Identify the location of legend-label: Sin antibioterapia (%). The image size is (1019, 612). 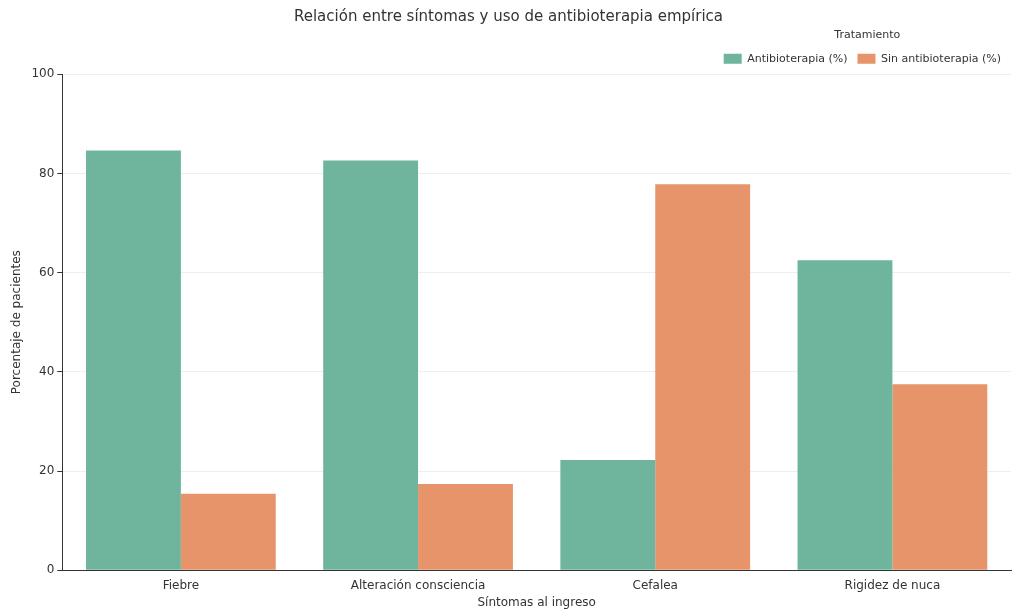
(940, 58).